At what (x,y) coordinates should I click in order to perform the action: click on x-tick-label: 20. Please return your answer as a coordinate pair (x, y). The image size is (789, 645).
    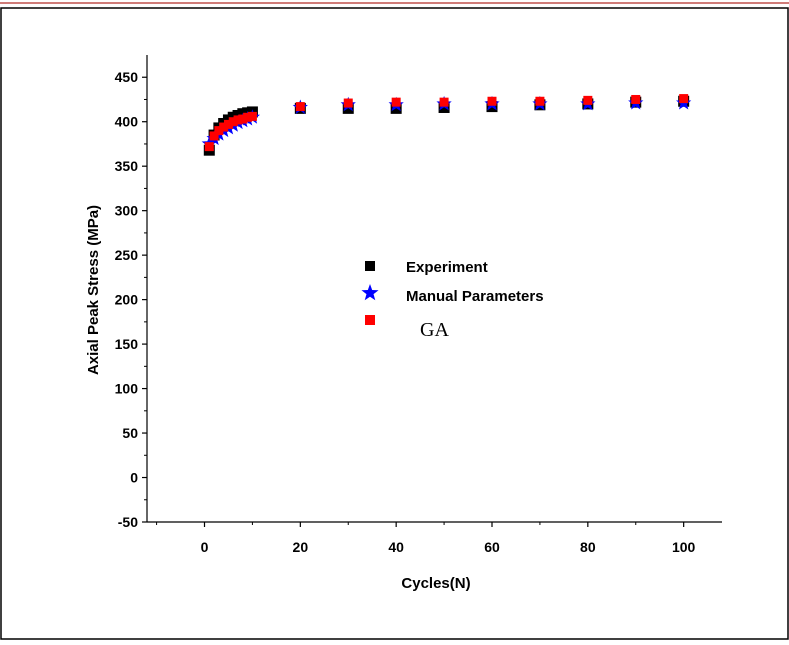
    Looking at the image, I should click on (301, 547).